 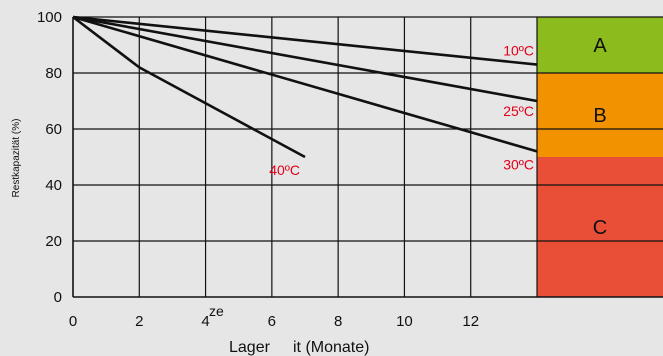 I want to click on x-tick-0: 0, so click(x=73, y=321).